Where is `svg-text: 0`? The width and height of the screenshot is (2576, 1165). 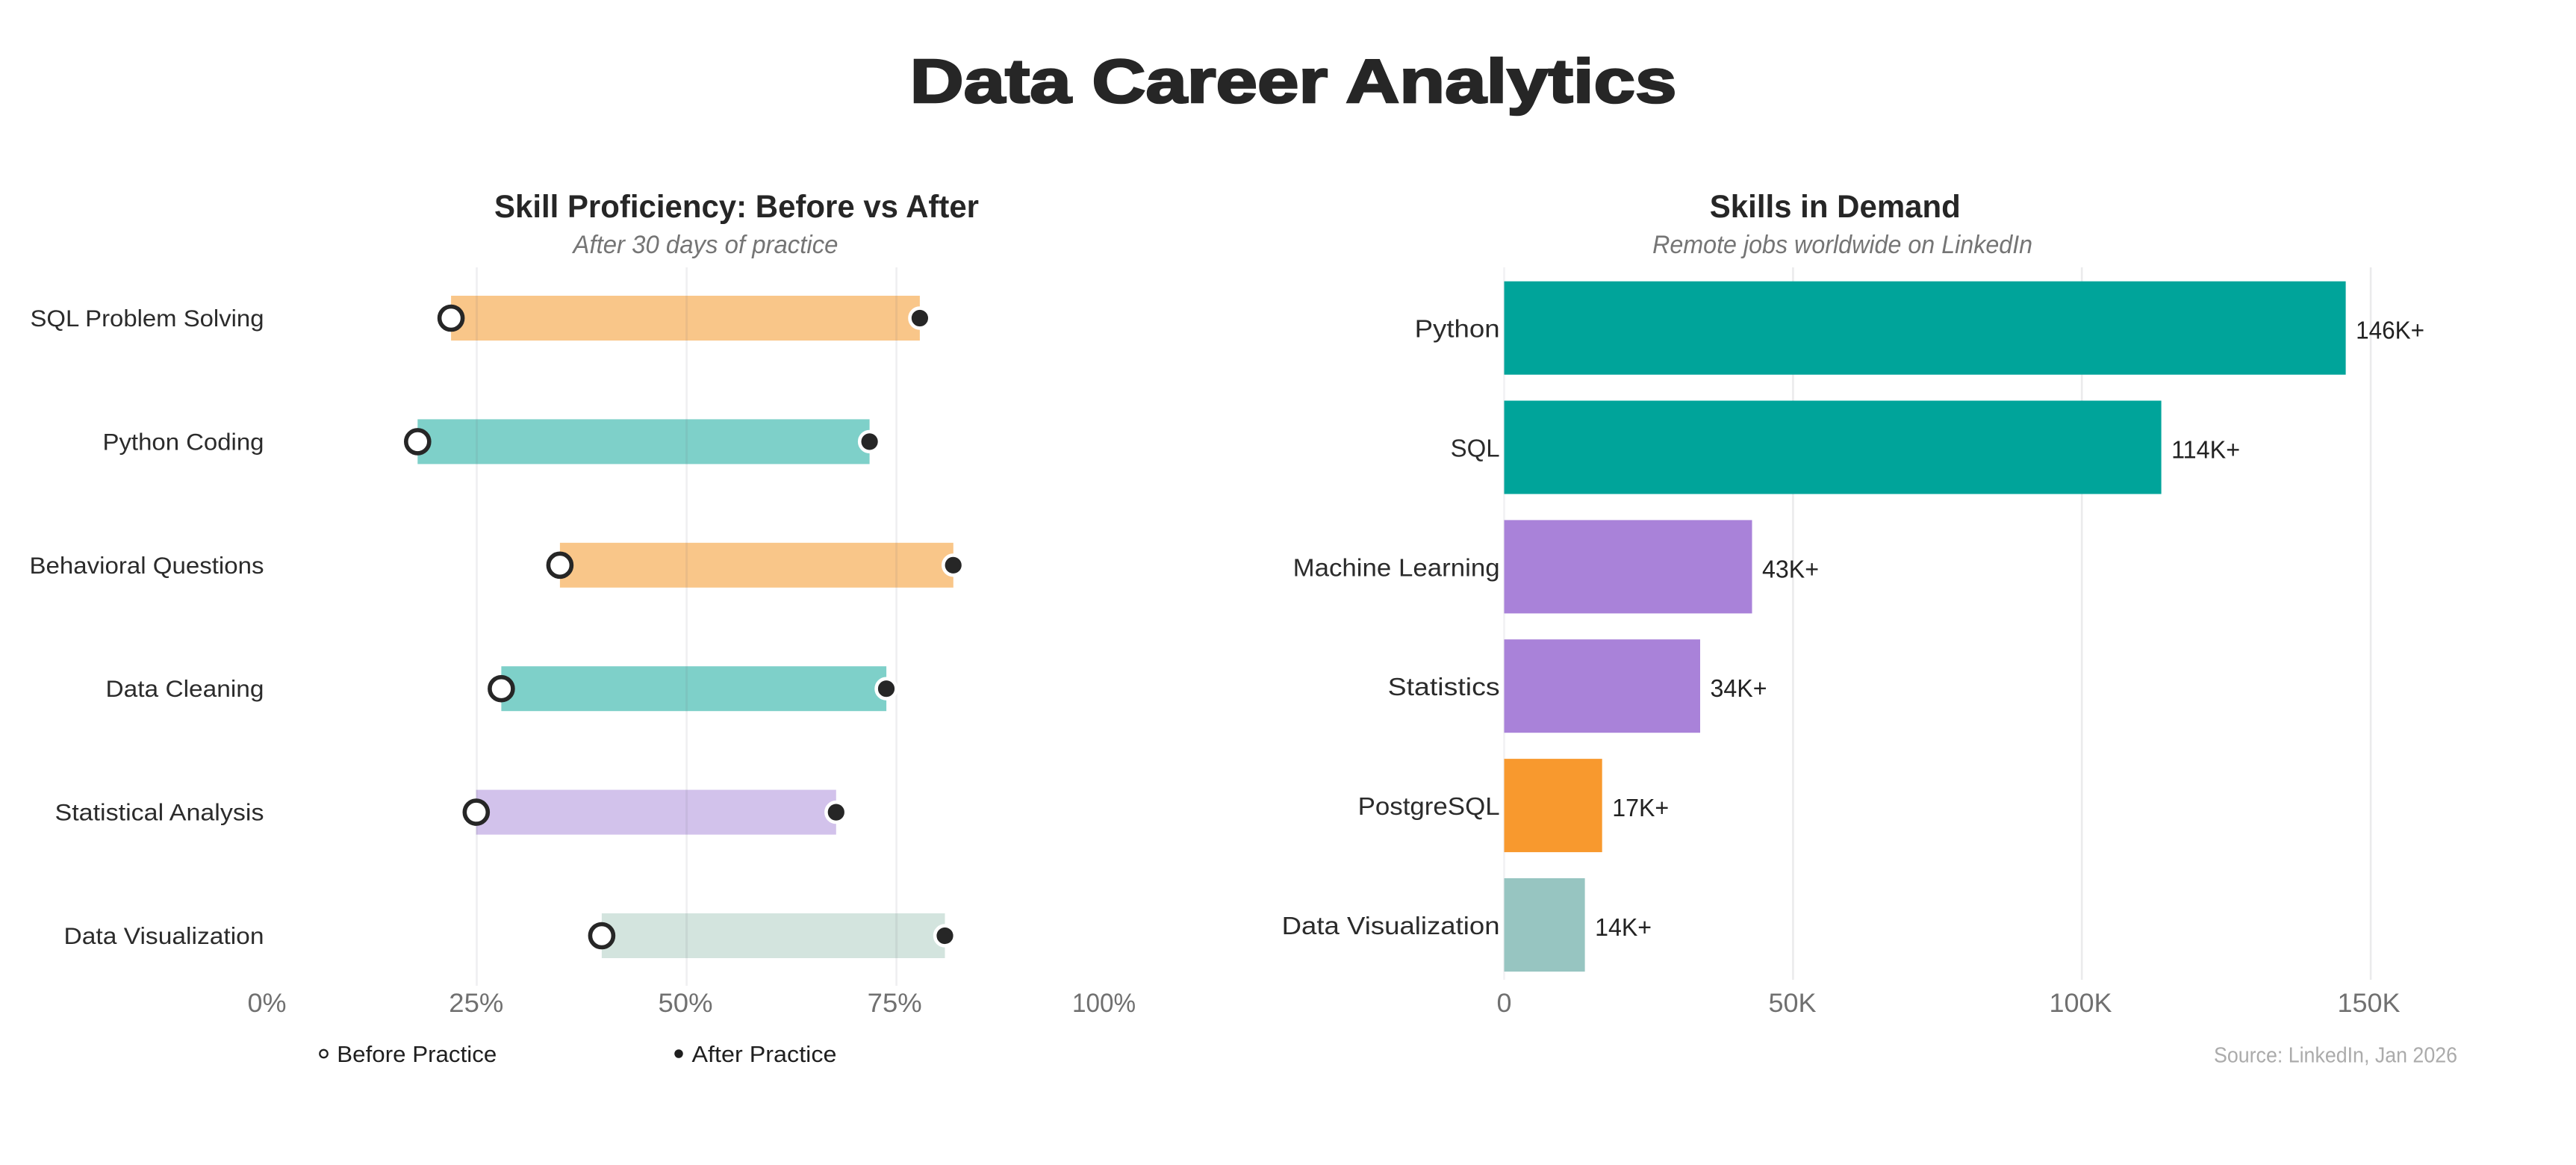 svg-text: 0 is located at coordinates (1504, 1003).